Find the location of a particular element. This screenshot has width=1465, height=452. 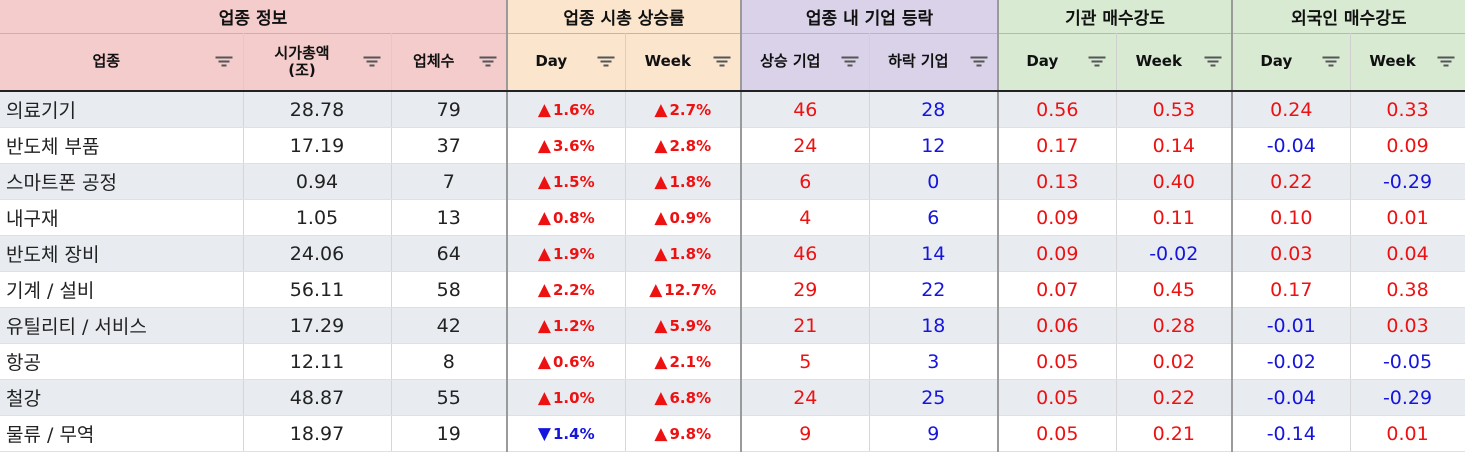

institution-week: 0.28 is located at coordinates (1175, 325).